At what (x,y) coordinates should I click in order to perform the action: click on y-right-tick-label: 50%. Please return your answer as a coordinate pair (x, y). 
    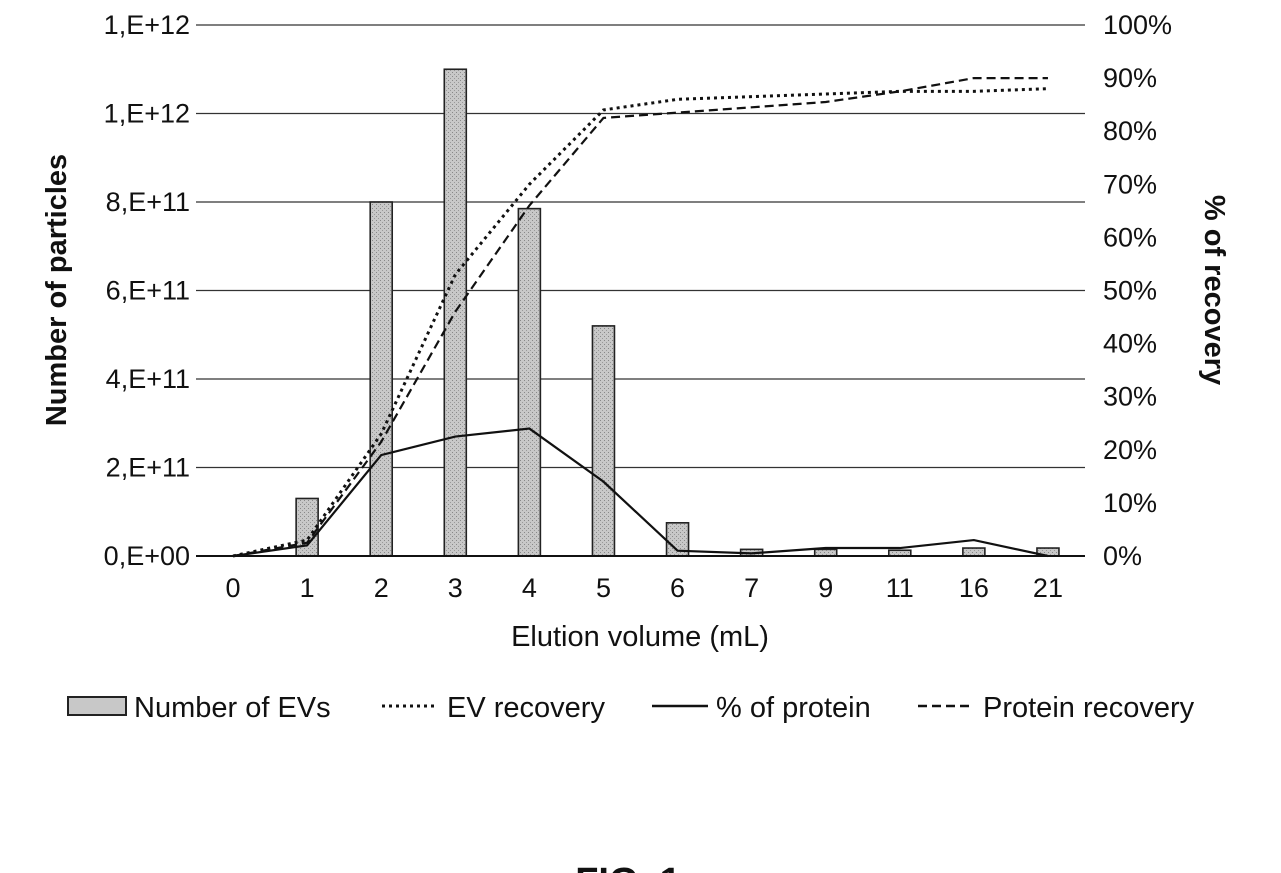
    Looking at the image, I should click on (1130, 291).